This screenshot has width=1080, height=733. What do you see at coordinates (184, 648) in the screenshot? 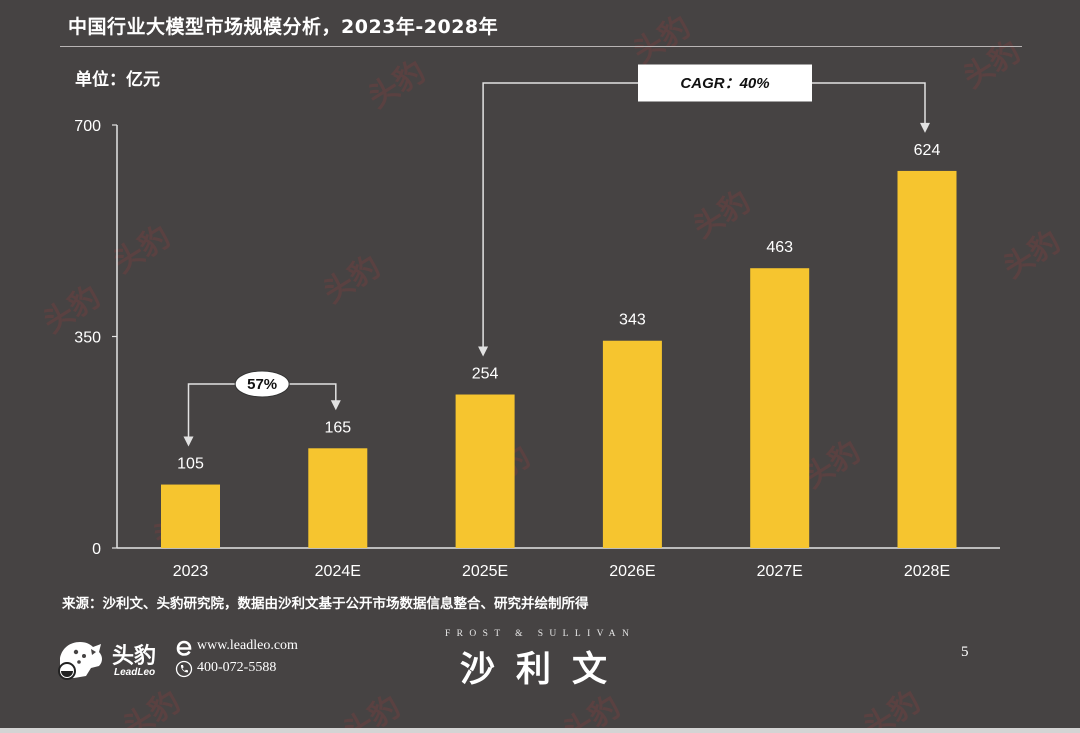
I see `web-e-icon` at bounding box center [184, 648].